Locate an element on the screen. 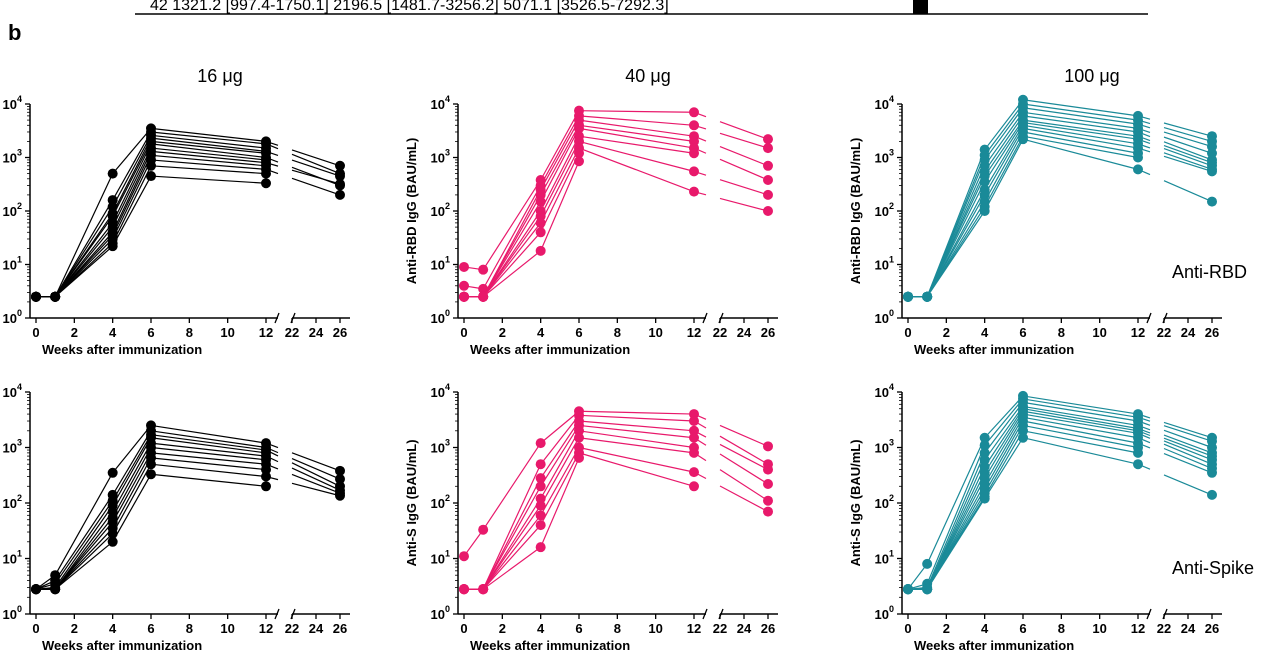  x-tick-label: 26 is located at coordinates (340, 628).